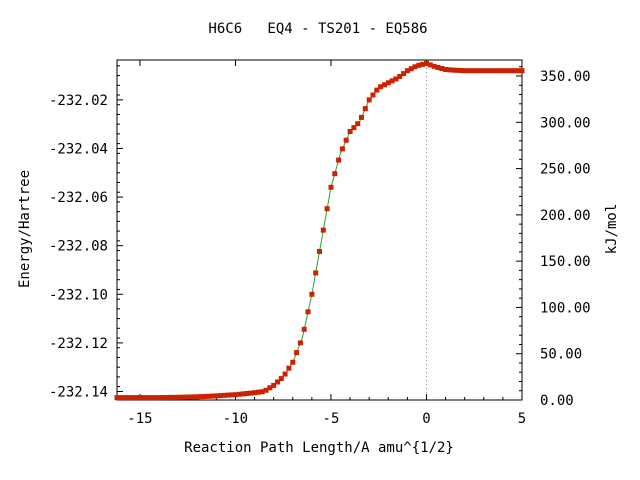  What do you see at coordinates (25, 229) in the screenshot?
I see `y-axis-label-left: Energy/Hartree` at bounding box center [25, 229].